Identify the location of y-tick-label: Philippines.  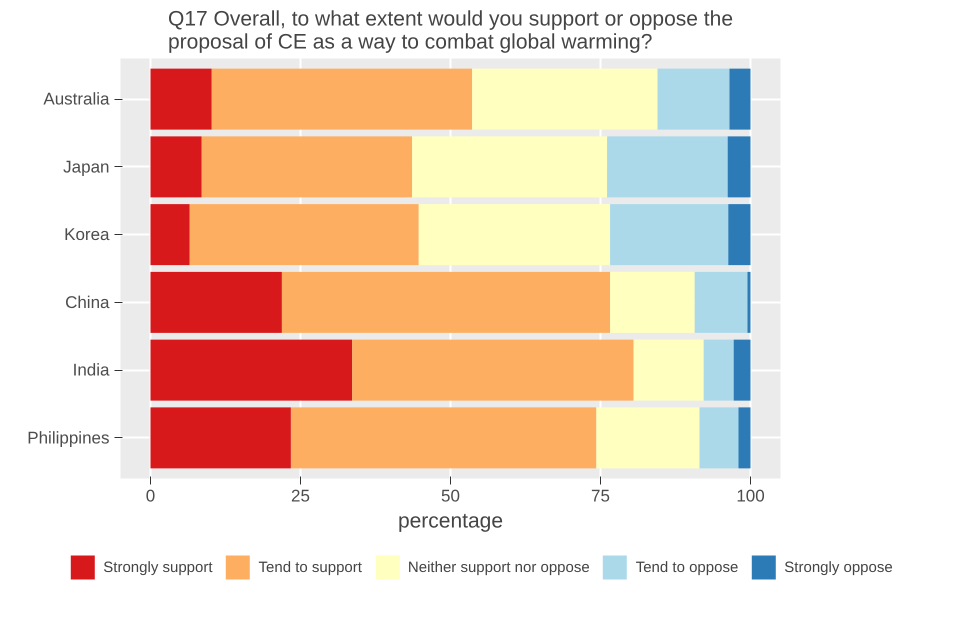
(68, 438).